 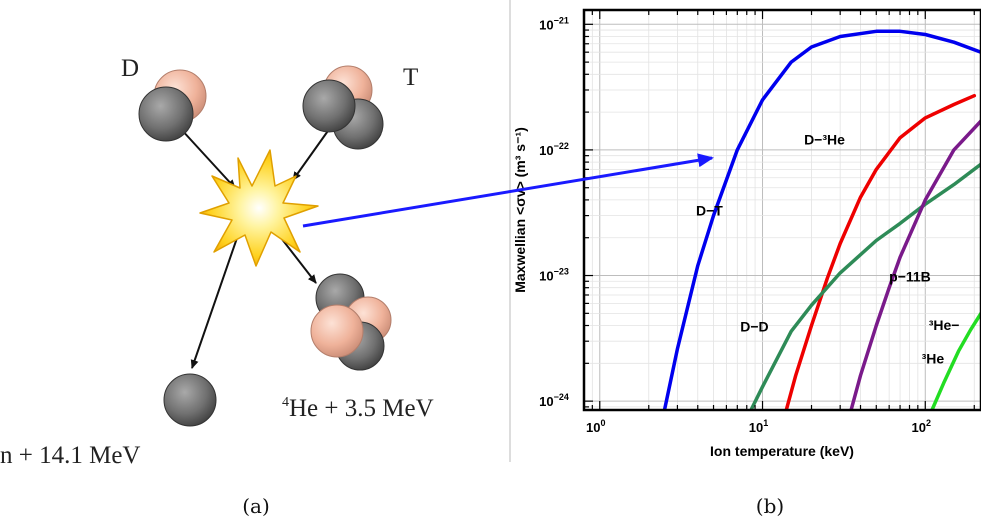 What do you see at coordinates (554, 275) in the screenshot?
I see `y-tick-label: 10−23` at bounding box center [554, 275].